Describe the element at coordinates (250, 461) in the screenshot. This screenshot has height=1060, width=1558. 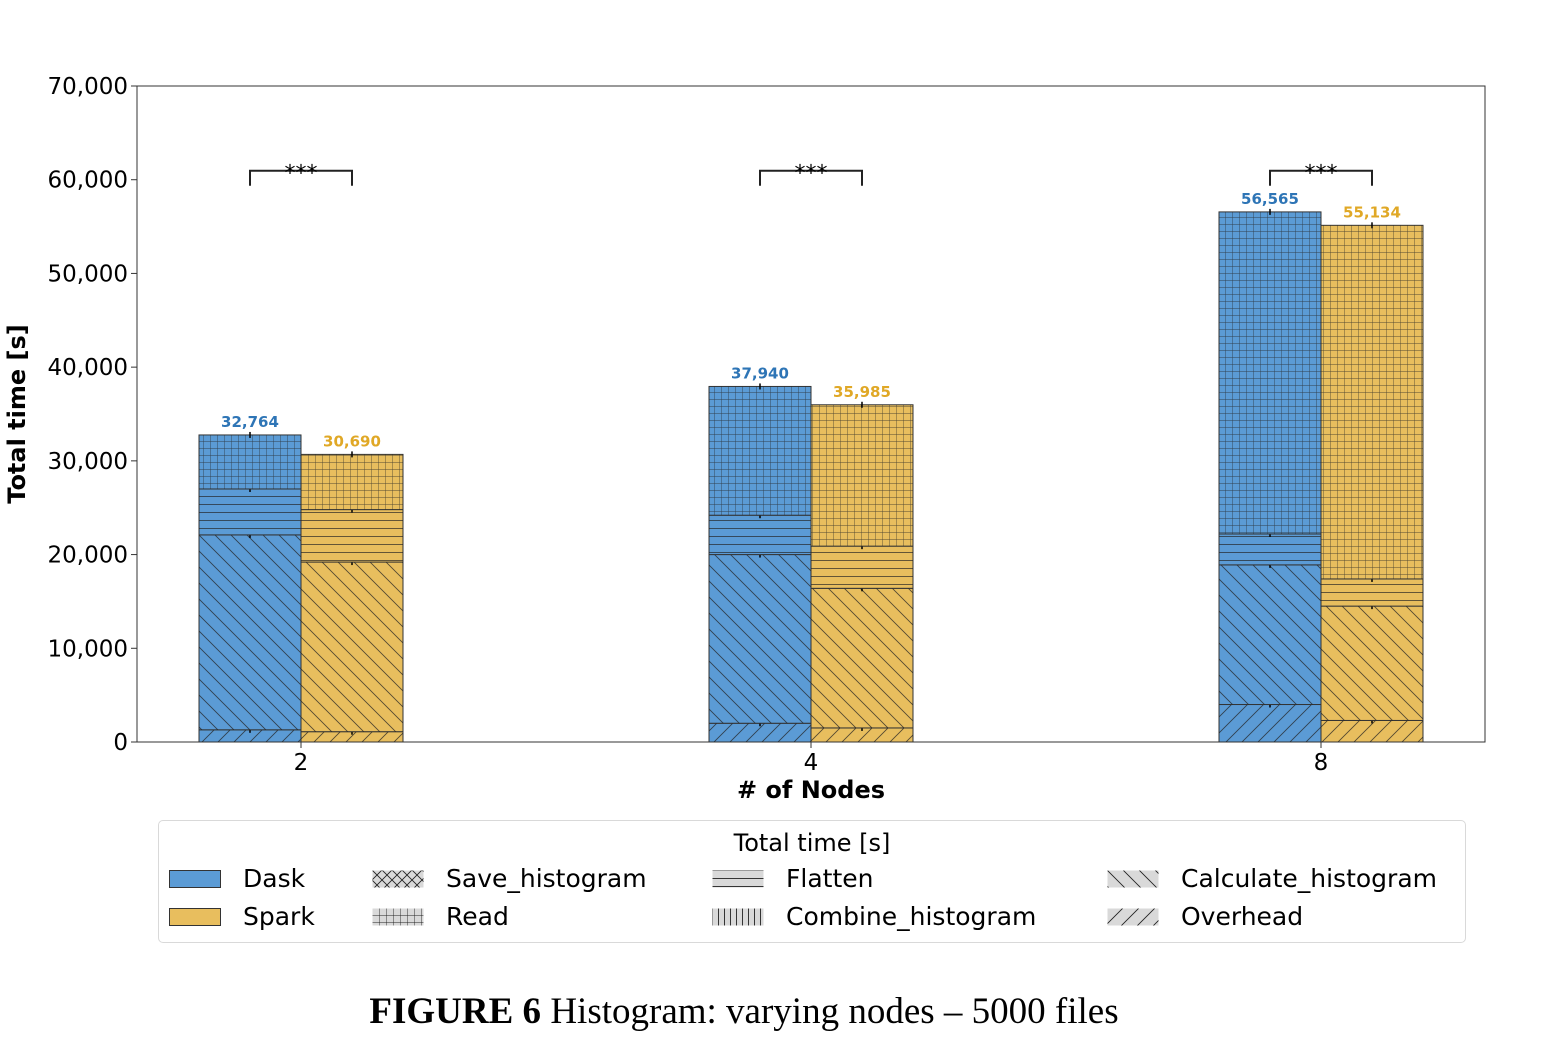
I see `bar-hatch-dask-2-read` at that location.